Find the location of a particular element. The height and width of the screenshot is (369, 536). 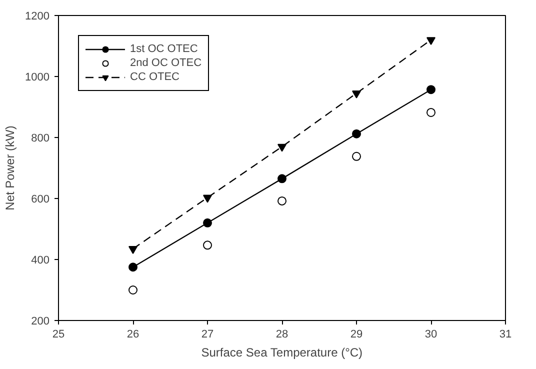

x-tick-label: 29 is located at coordinates (356, 334).